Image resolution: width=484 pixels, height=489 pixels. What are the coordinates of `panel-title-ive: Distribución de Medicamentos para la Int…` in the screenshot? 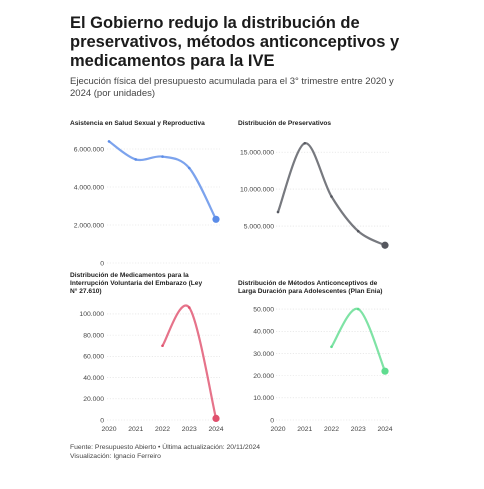 It's located at (136, 283).